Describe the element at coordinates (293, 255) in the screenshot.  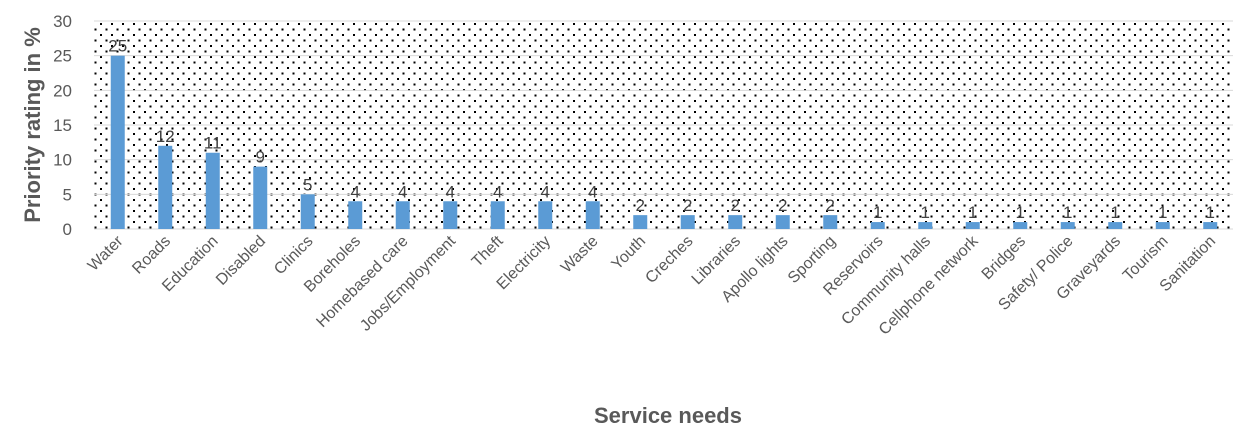
I see `x-tick-label: Clinics` at that location.